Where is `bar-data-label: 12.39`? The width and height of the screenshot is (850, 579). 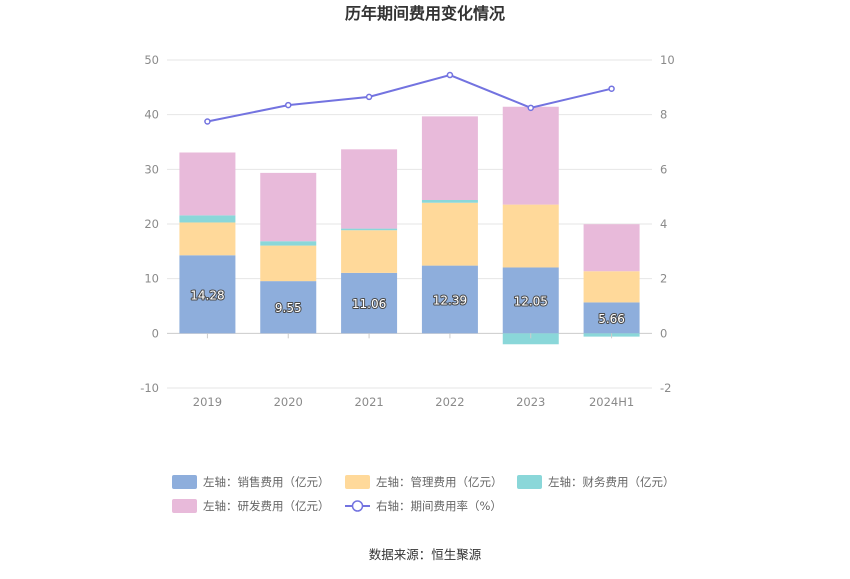 bar-data-label: 12.39 is located at coordinates (450, 300).